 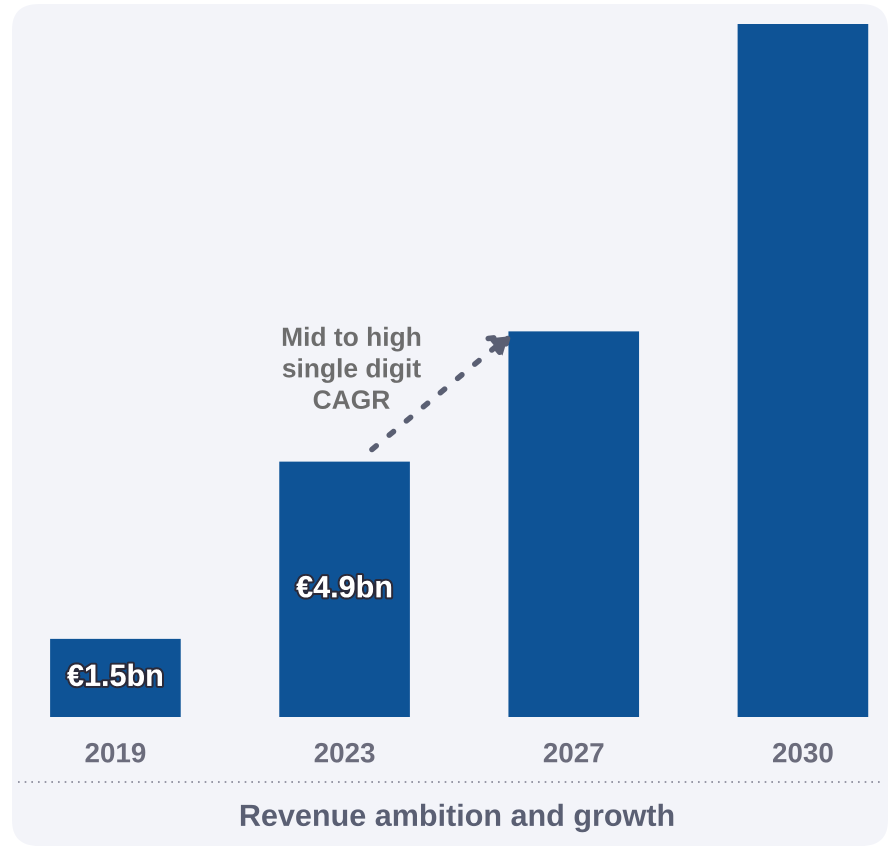 What do you see at coordinates (114, 675) in the screenshot?
I see `data-label: €1.5bn` at bounding box center [114, 675].